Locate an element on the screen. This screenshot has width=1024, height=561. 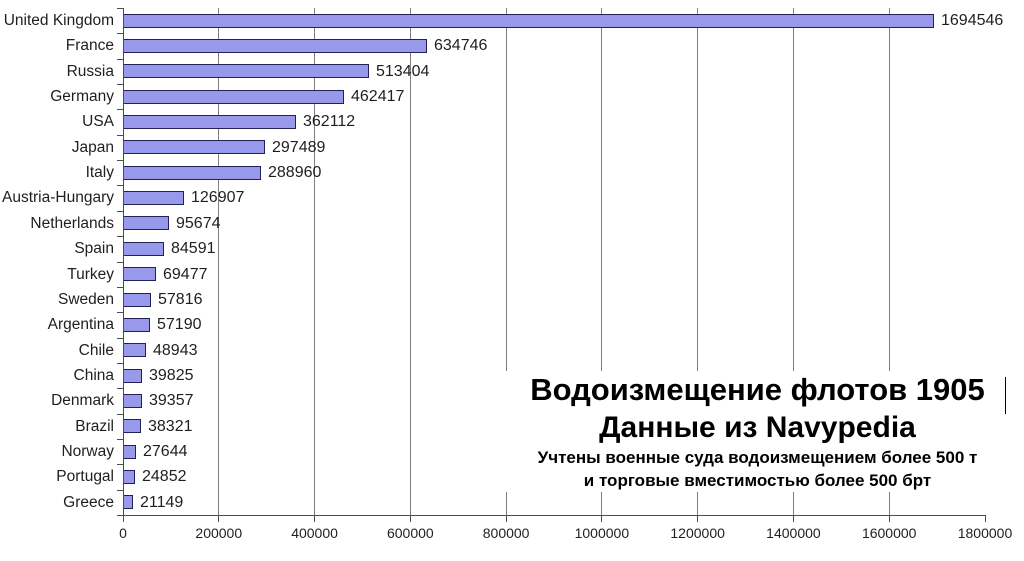
bar-value-label: 21149 is located at coordinates (162, 502).